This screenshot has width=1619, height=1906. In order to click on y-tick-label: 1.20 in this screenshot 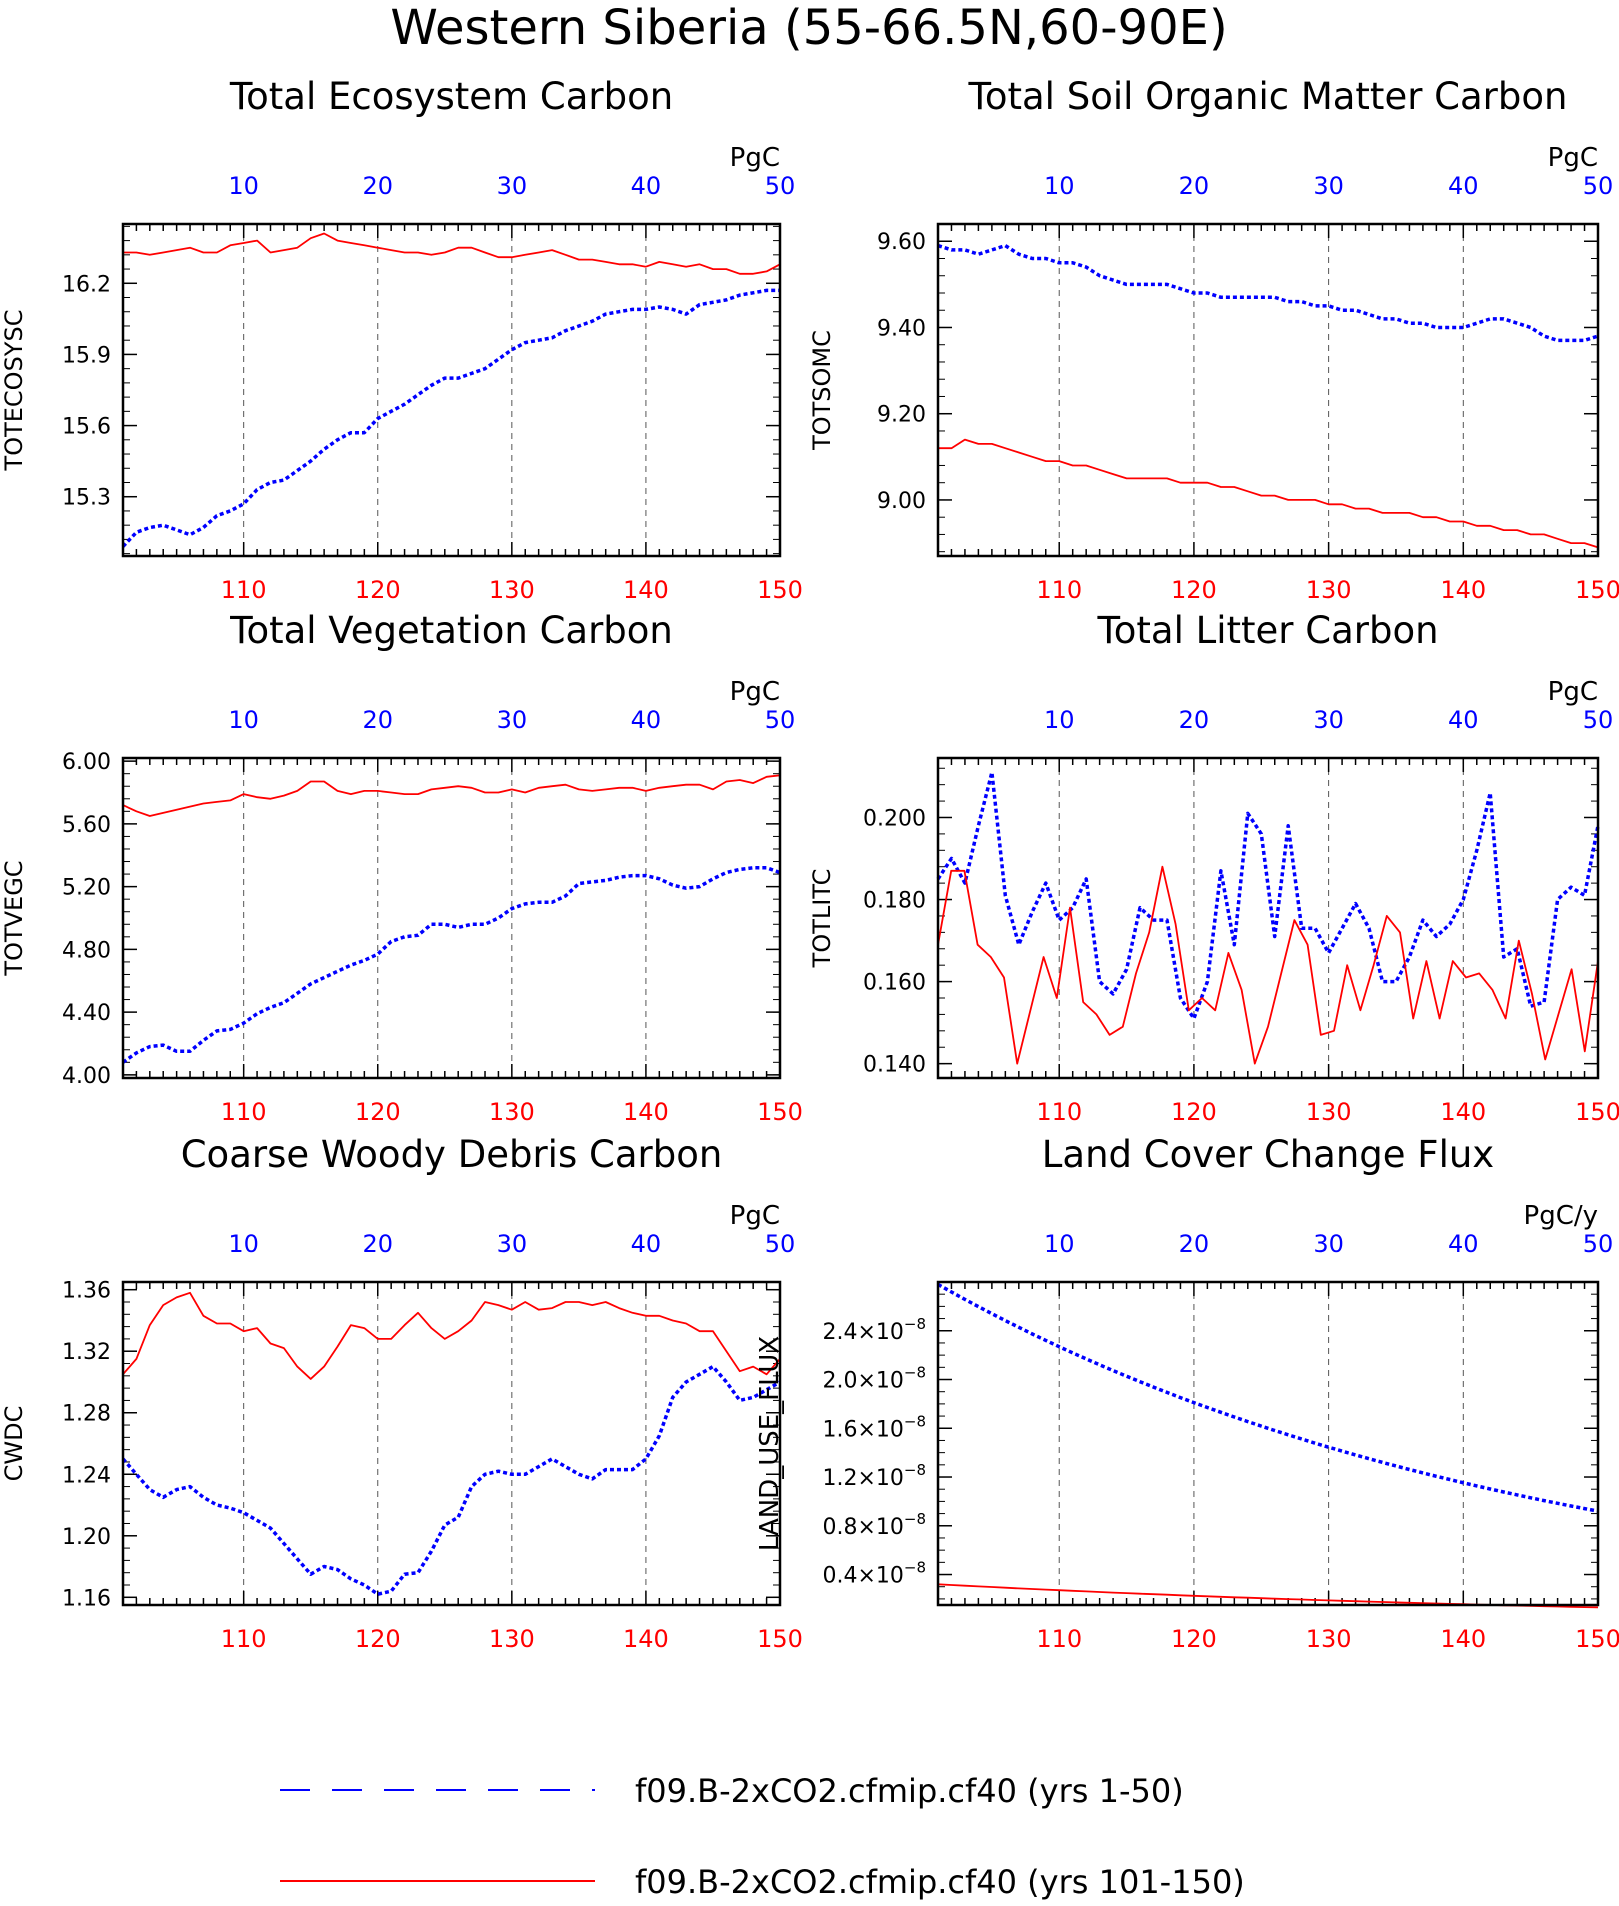, I will do `click(86, 1537)`.